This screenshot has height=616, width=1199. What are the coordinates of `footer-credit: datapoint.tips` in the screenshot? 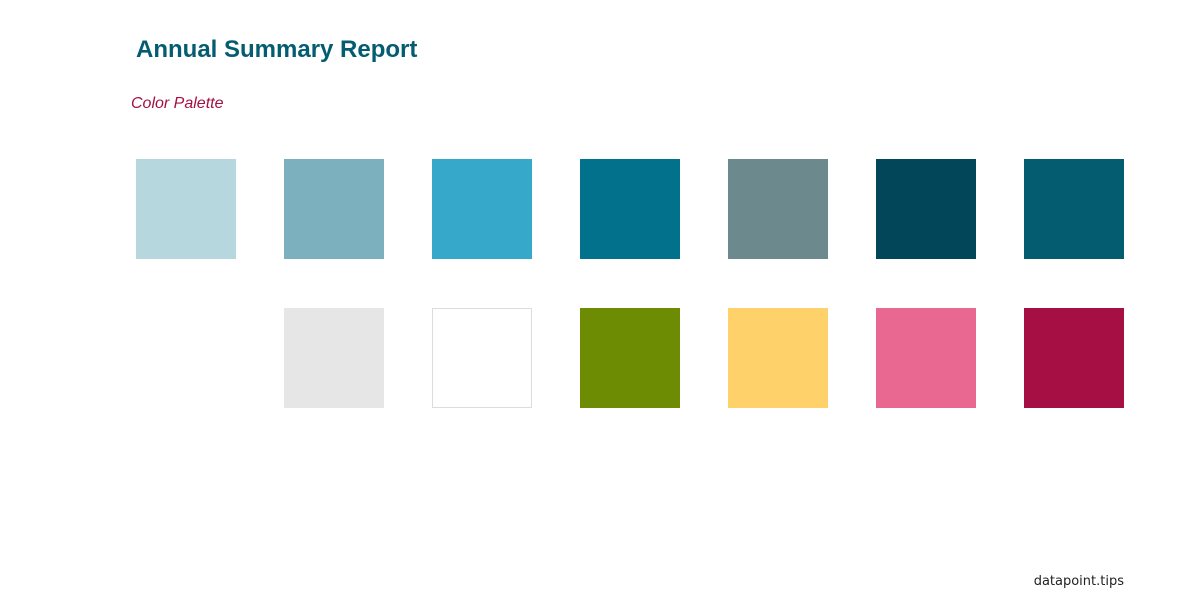 It's located at (1078, 581).